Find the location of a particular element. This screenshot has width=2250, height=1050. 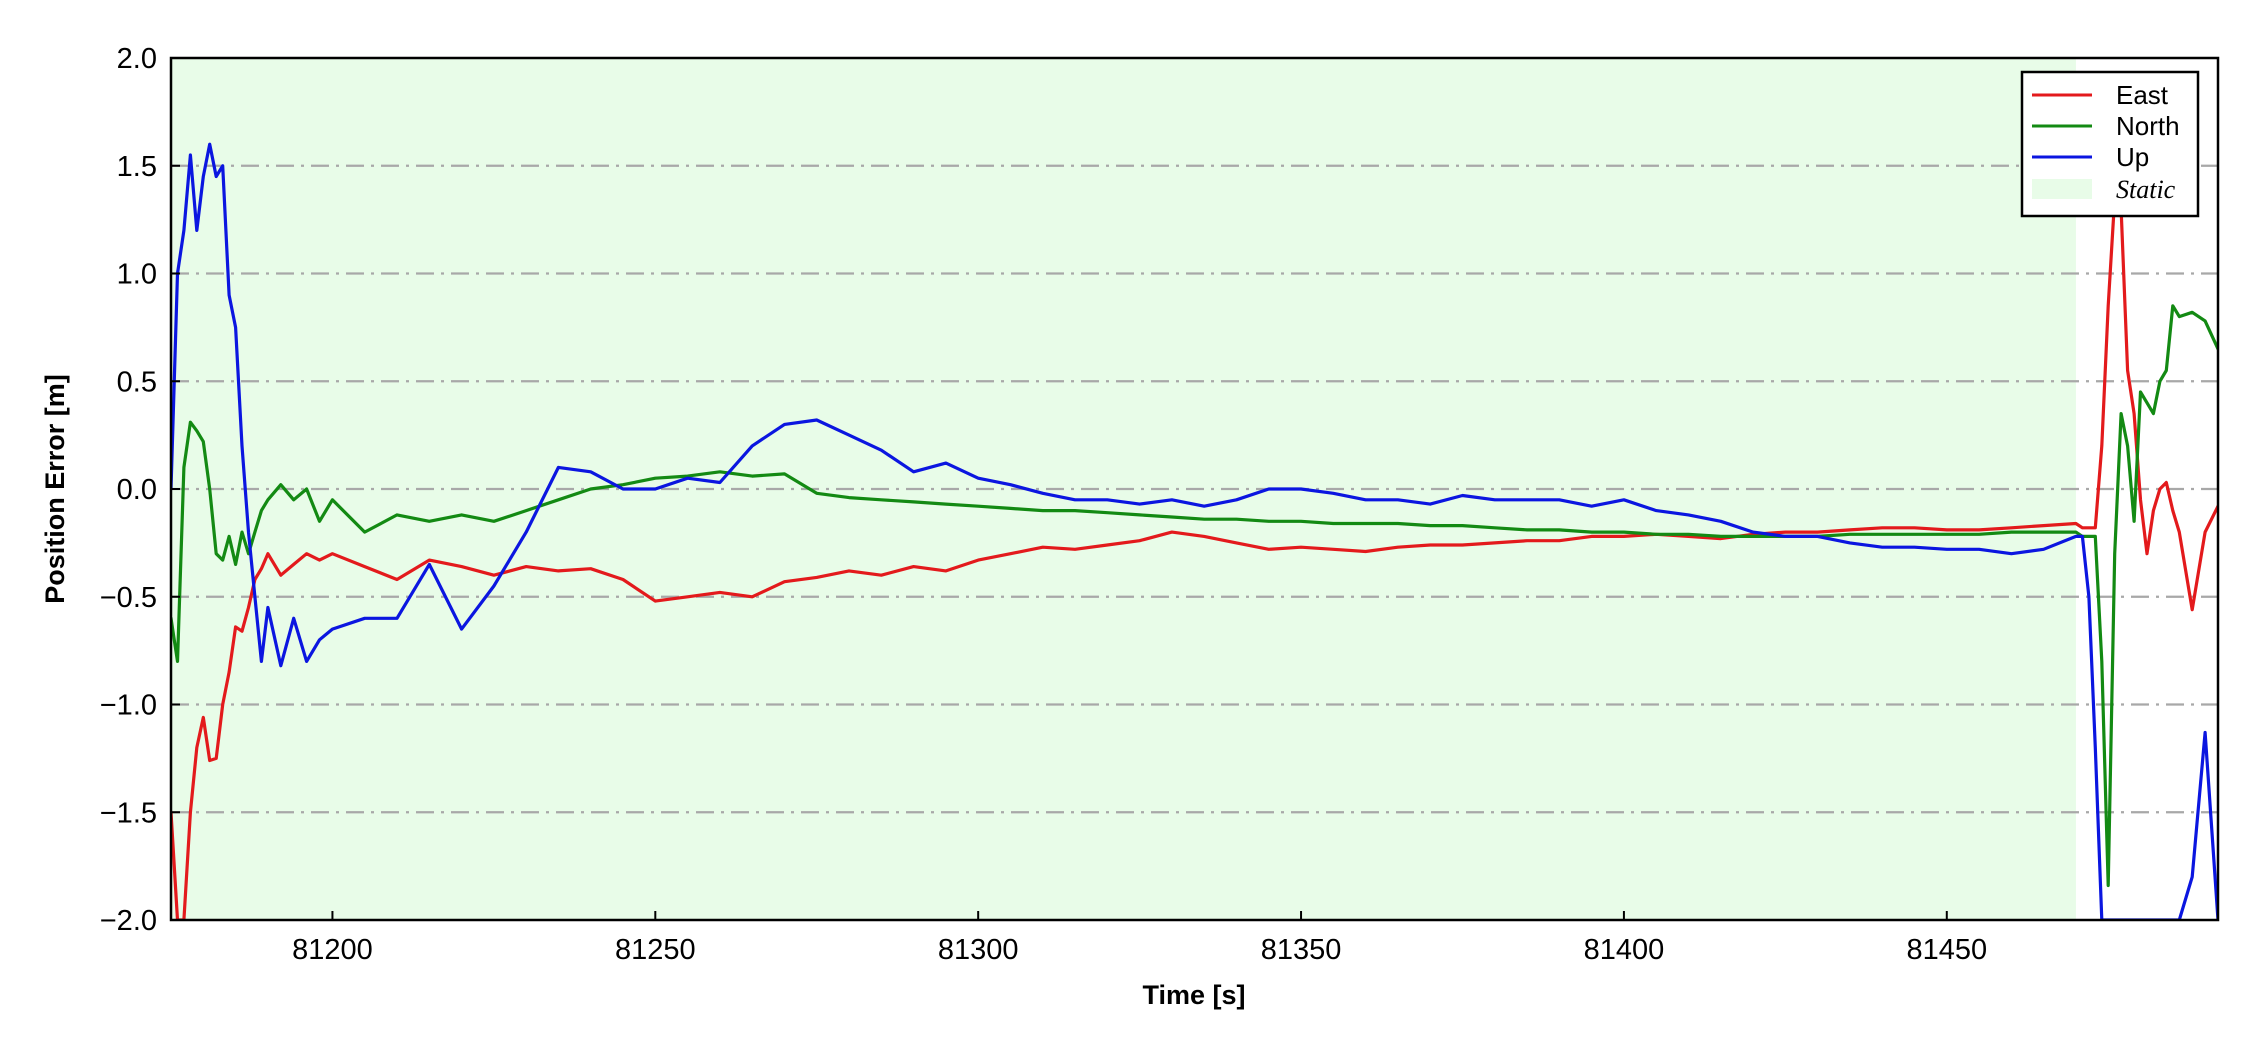

y-tick-label: 1.0 is located at coordinates (137, 275).